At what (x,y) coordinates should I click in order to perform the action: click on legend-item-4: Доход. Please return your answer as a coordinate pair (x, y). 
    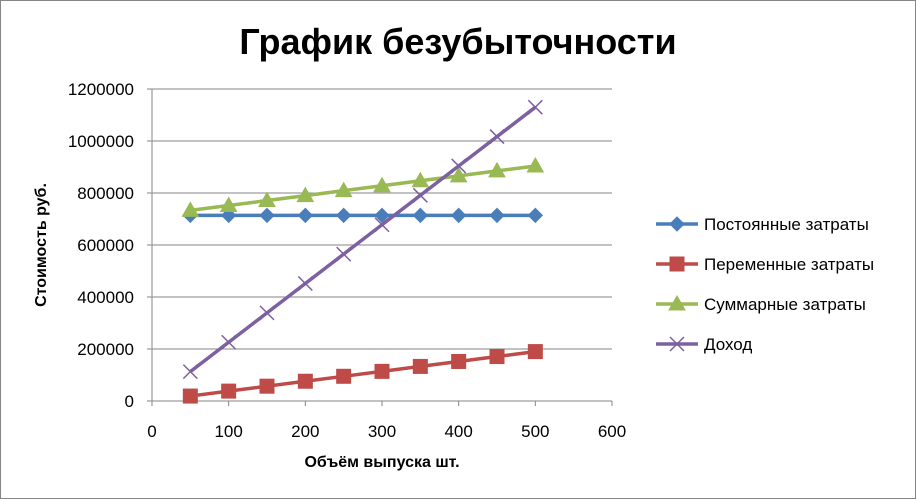
    Looking at the image, I should click on (704, 344).